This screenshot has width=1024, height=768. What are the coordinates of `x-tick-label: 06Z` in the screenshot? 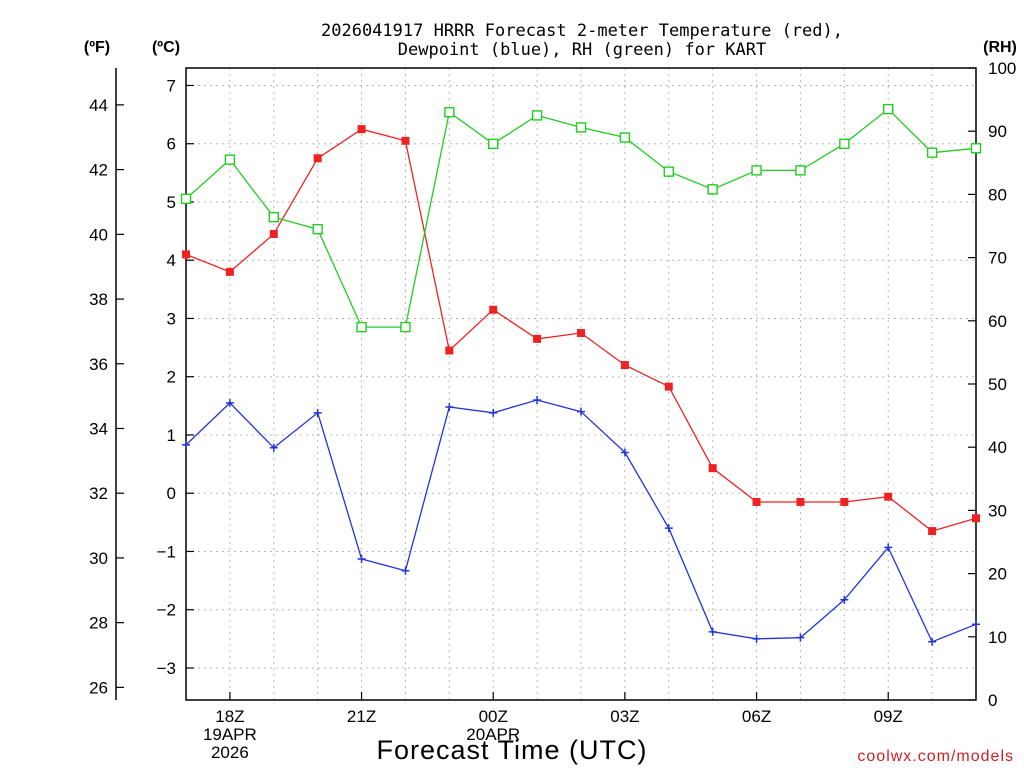 It's located at (756, 716).